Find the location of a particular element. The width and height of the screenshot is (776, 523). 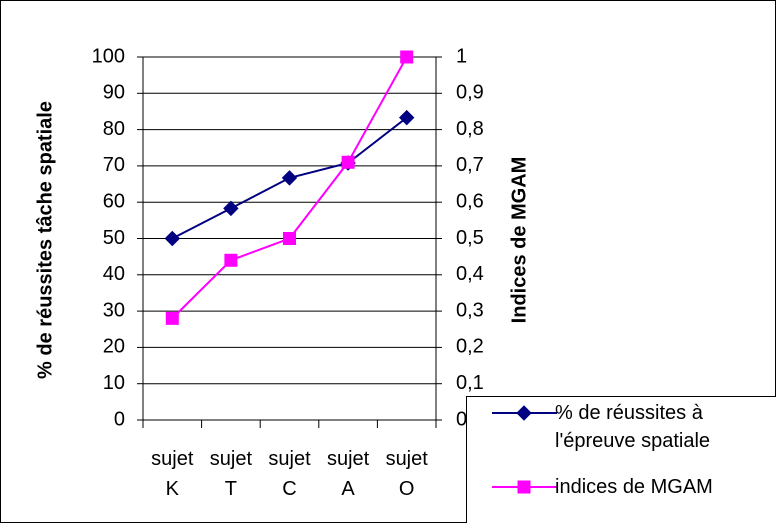

y-tick-label: 100 is located at coordinates (108, 56).